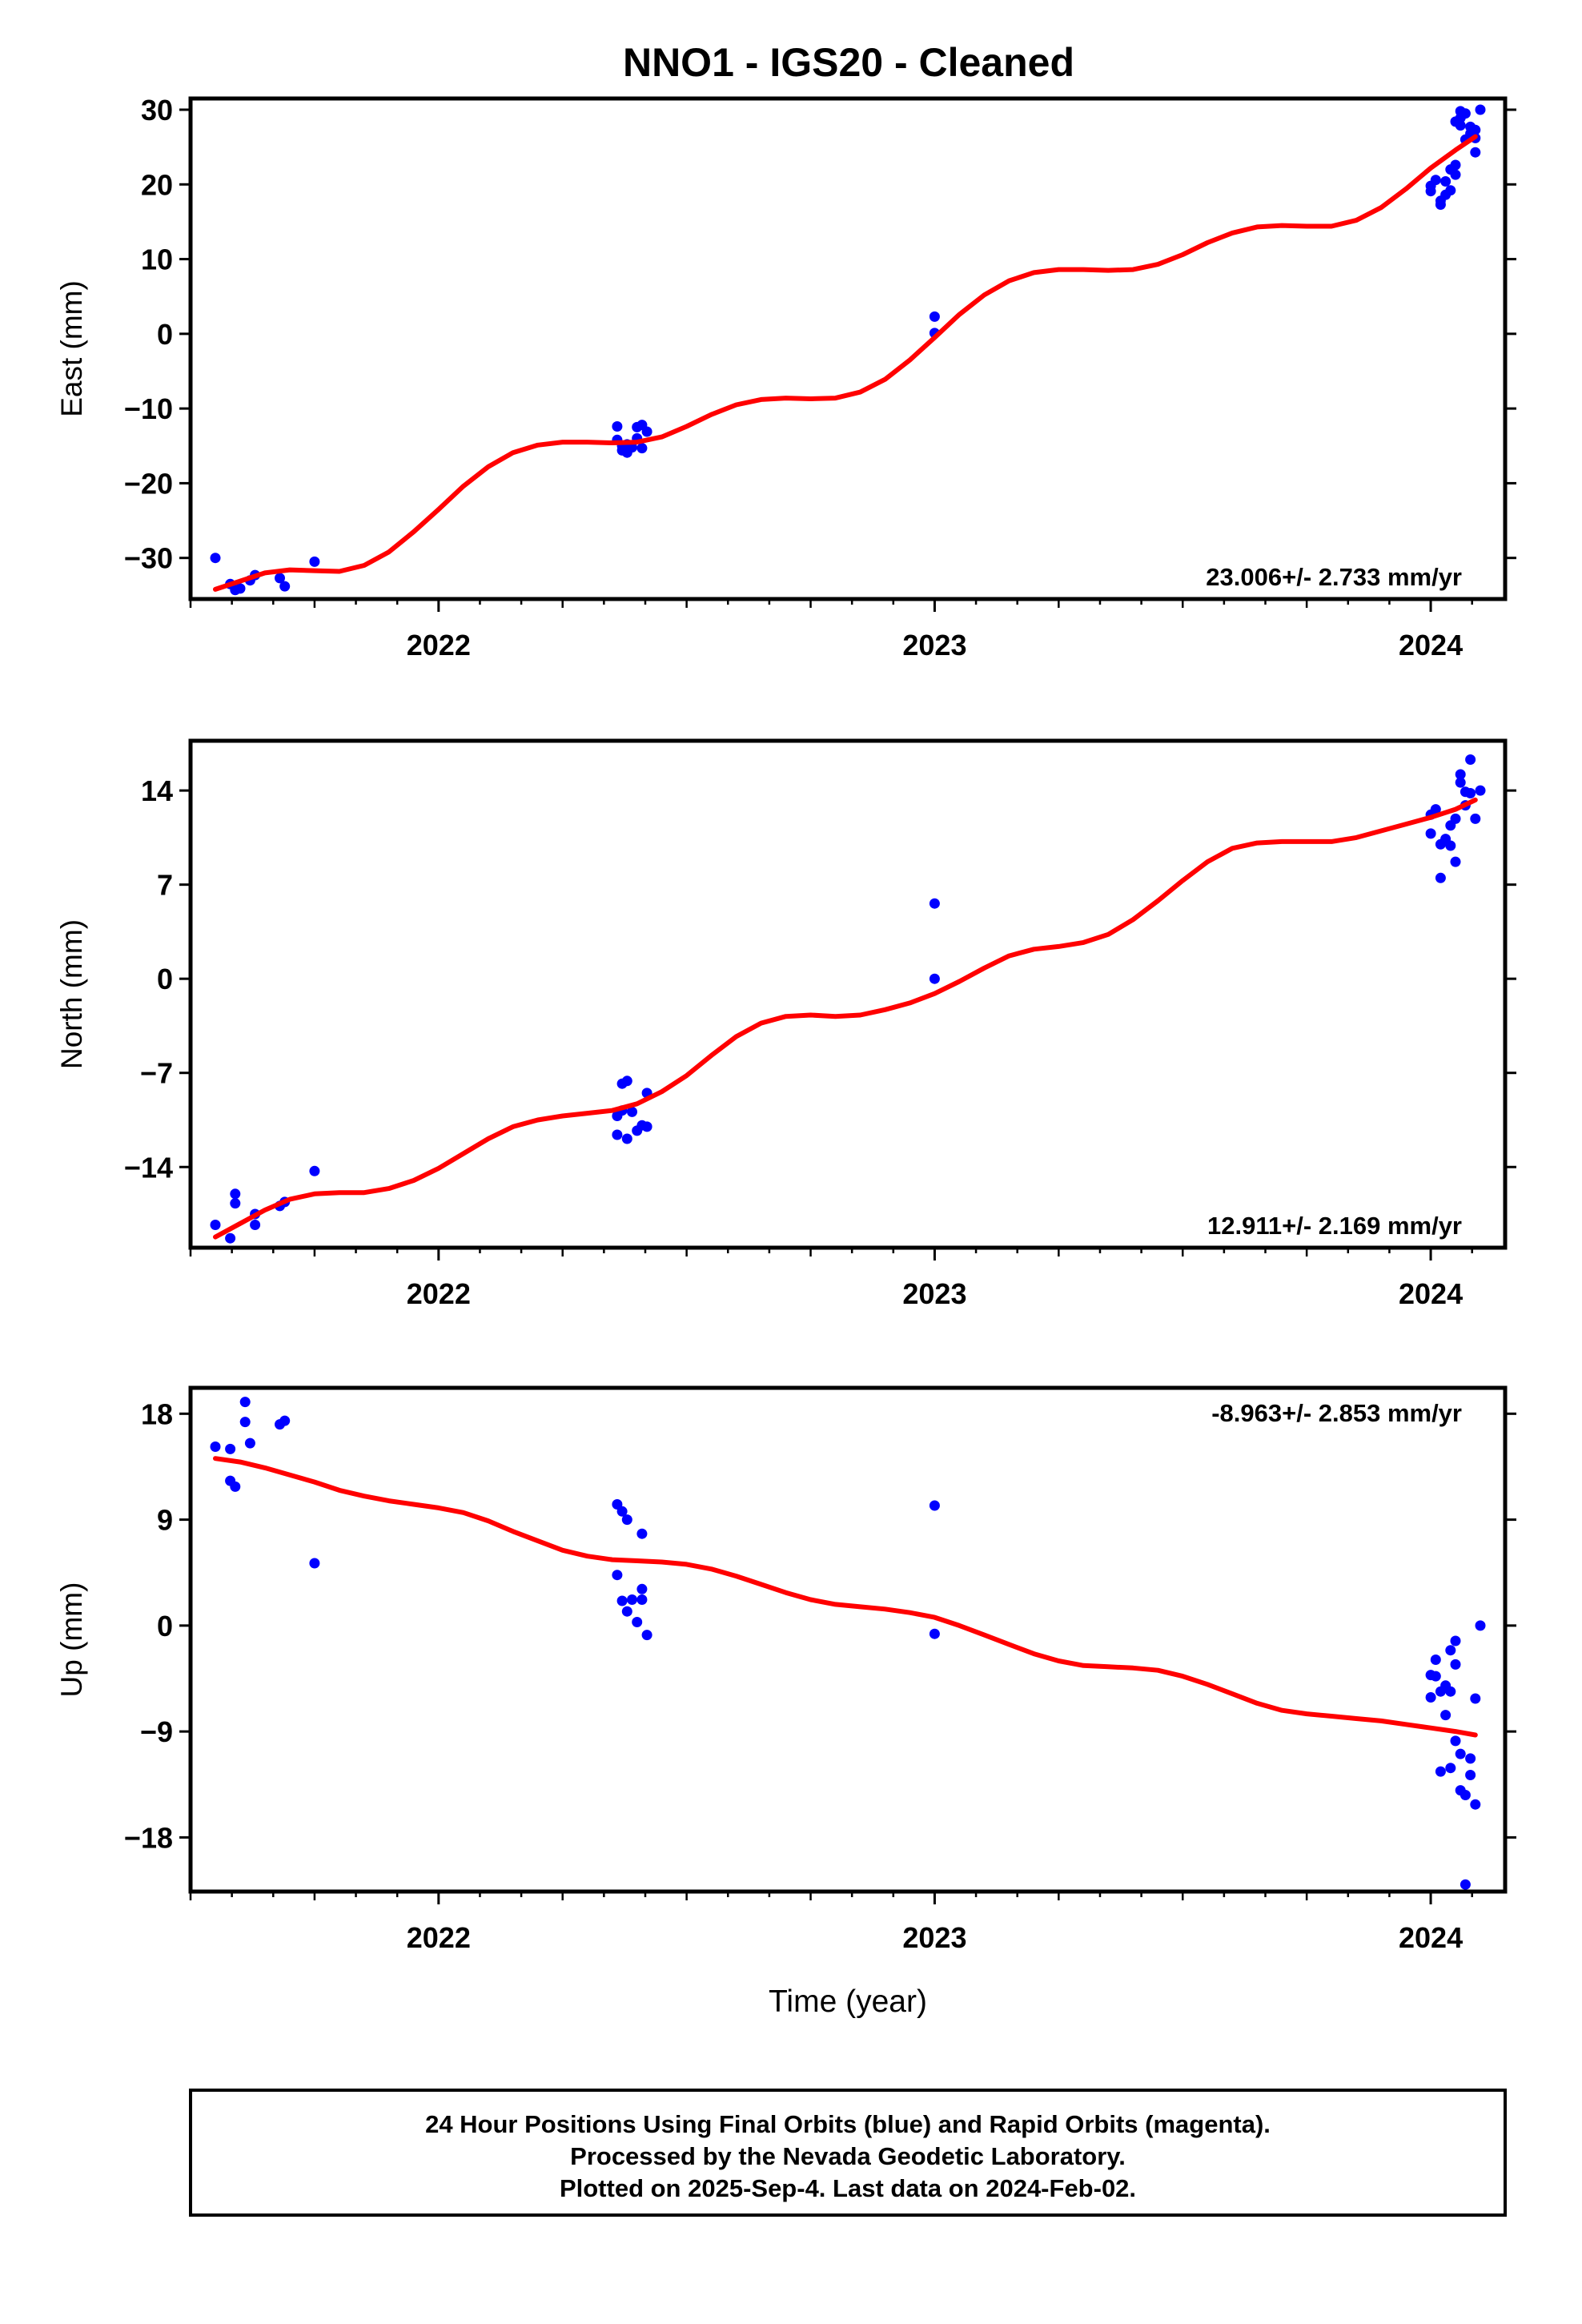  I want to click on y-tick-label: −9, so click(156, 1731).